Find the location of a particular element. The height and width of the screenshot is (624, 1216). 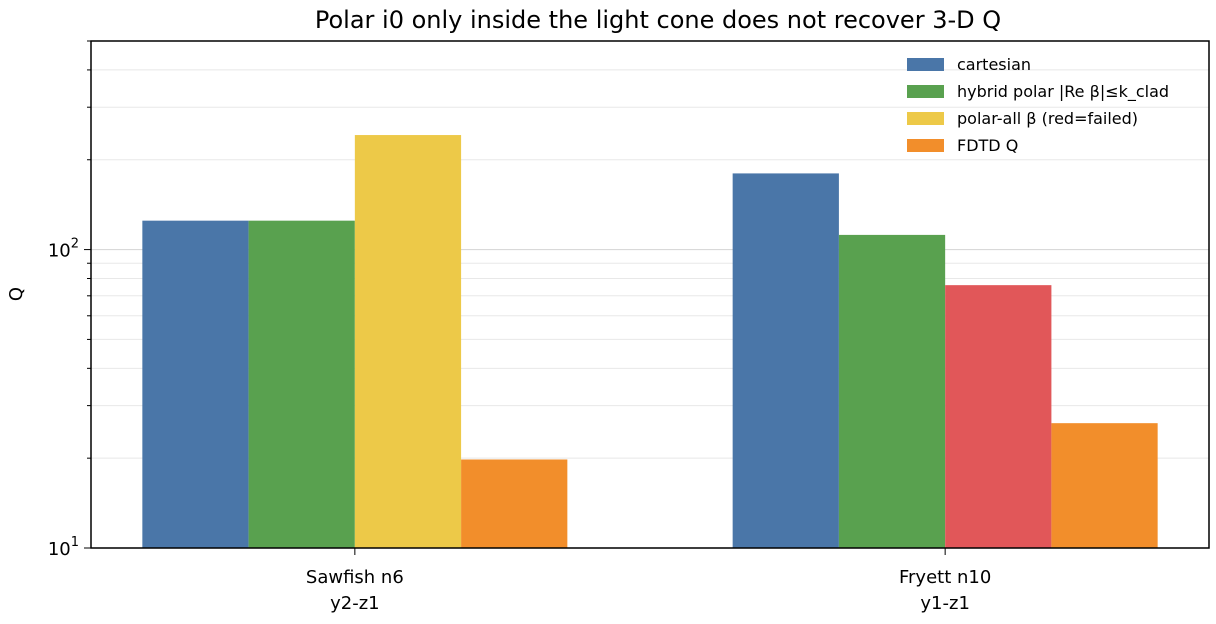

y-axis-label: Q is located at coordinates (16, 294).